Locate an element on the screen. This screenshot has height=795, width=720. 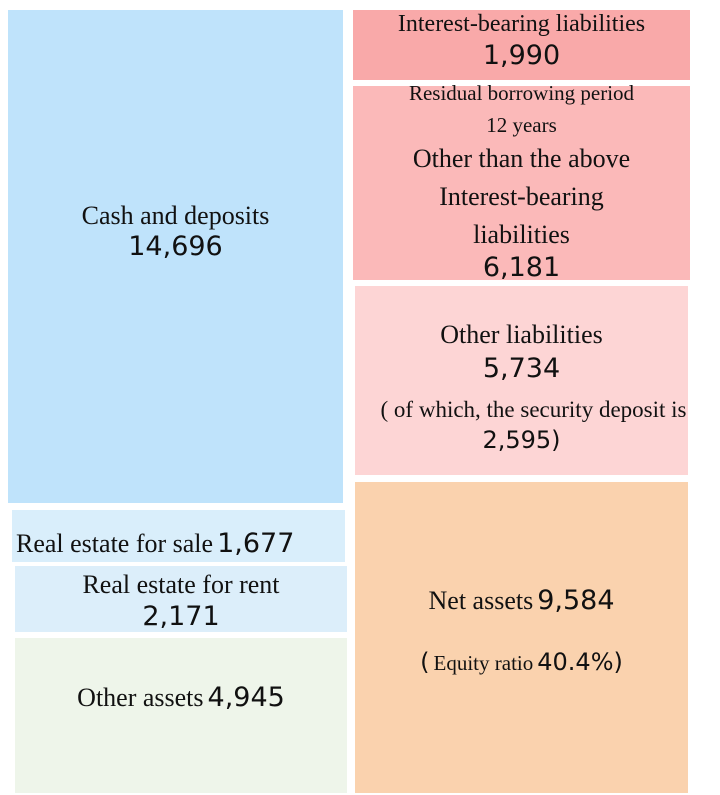
line: Real estate for sale 1,677 is located at coordinates (180, 543).